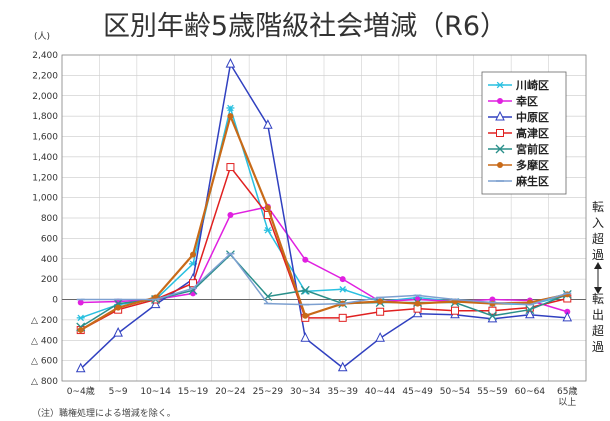 Image resolution: width=610 pixels, height=421 pixels. What do you see at coordinates (45, 199) in the screenshot?
I see `y-tick-label: 1,000` at bounding box center [45, 199].